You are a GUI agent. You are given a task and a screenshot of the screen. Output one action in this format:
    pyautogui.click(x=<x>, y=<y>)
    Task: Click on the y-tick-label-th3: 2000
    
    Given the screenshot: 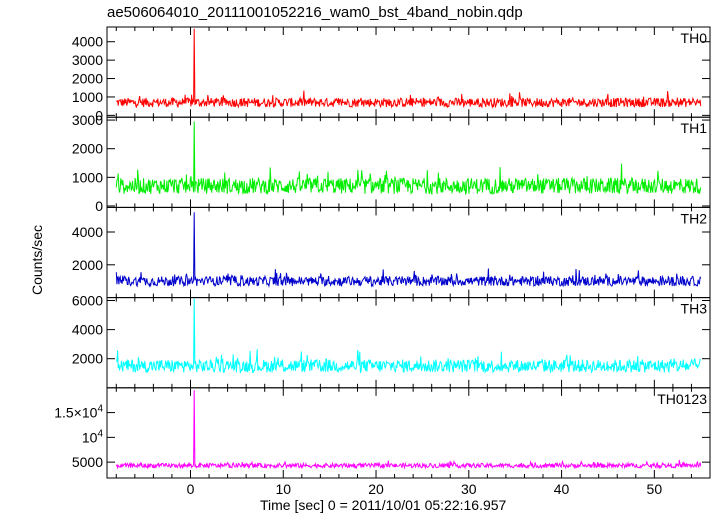 What is the action you would take?
    pyautogui.click(x=87, y=359)
    